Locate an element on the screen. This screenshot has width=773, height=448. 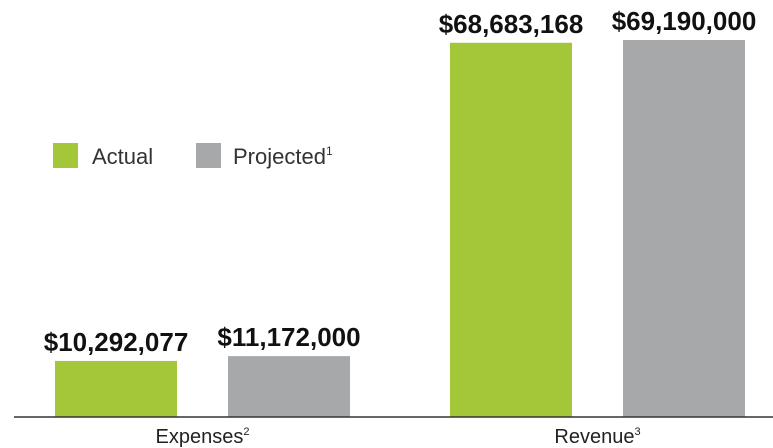
category-labels-layer: Expenses2 Revenue3 is located at coordinates (398, 437).